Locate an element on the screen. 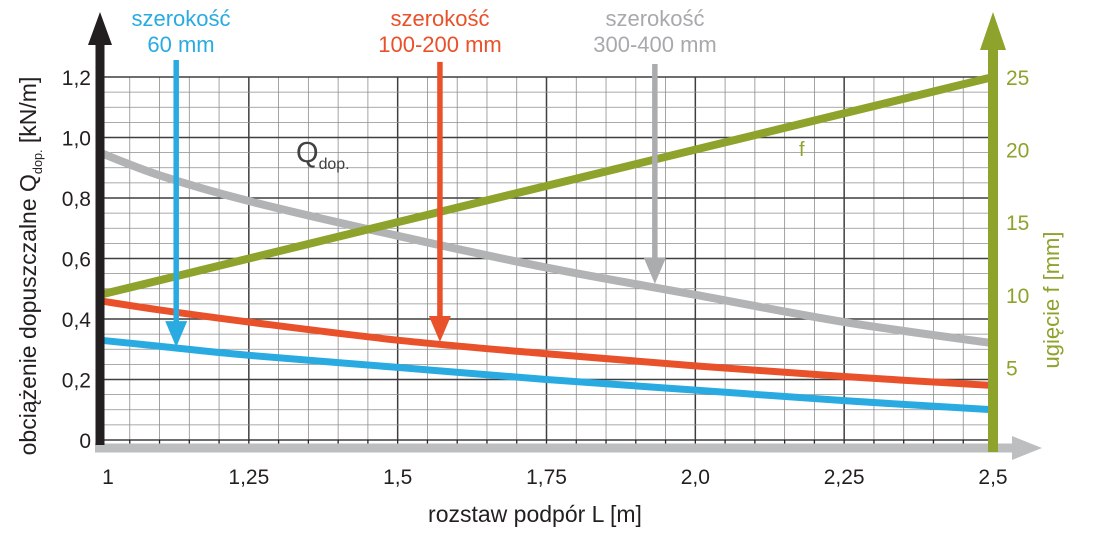  curve-w60 is located at coordinates (546, 375).